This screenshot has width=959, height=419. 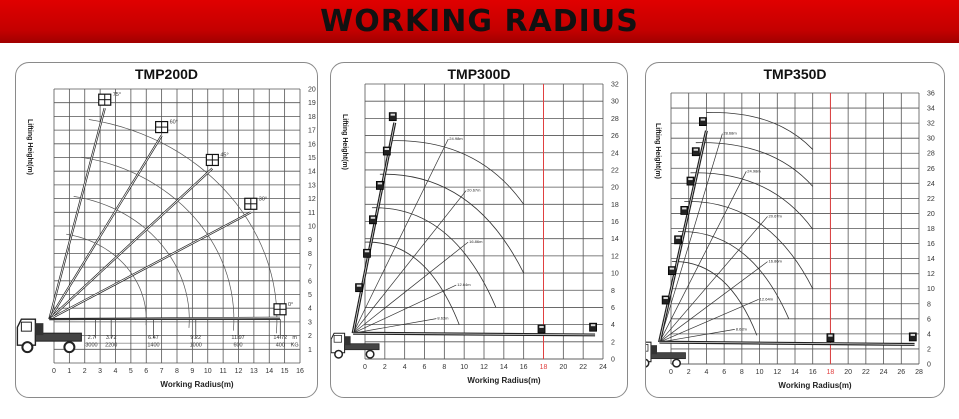 I want to click on ray-label: 24.98m, so click(x=456, y=138).